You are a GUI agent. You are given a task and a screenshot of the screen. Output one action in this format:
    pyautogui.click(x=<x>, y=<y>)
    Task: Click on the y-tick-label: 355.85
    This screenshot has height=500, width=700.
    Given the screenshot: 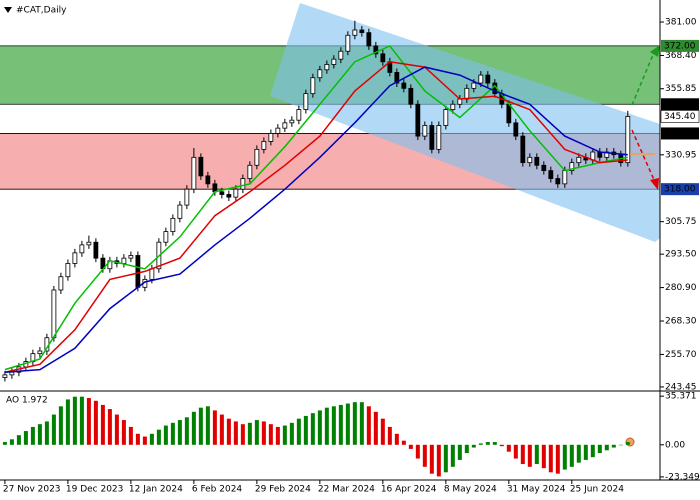 What is the action you would take?
    pyautogui.click(x=681, y=89)
    